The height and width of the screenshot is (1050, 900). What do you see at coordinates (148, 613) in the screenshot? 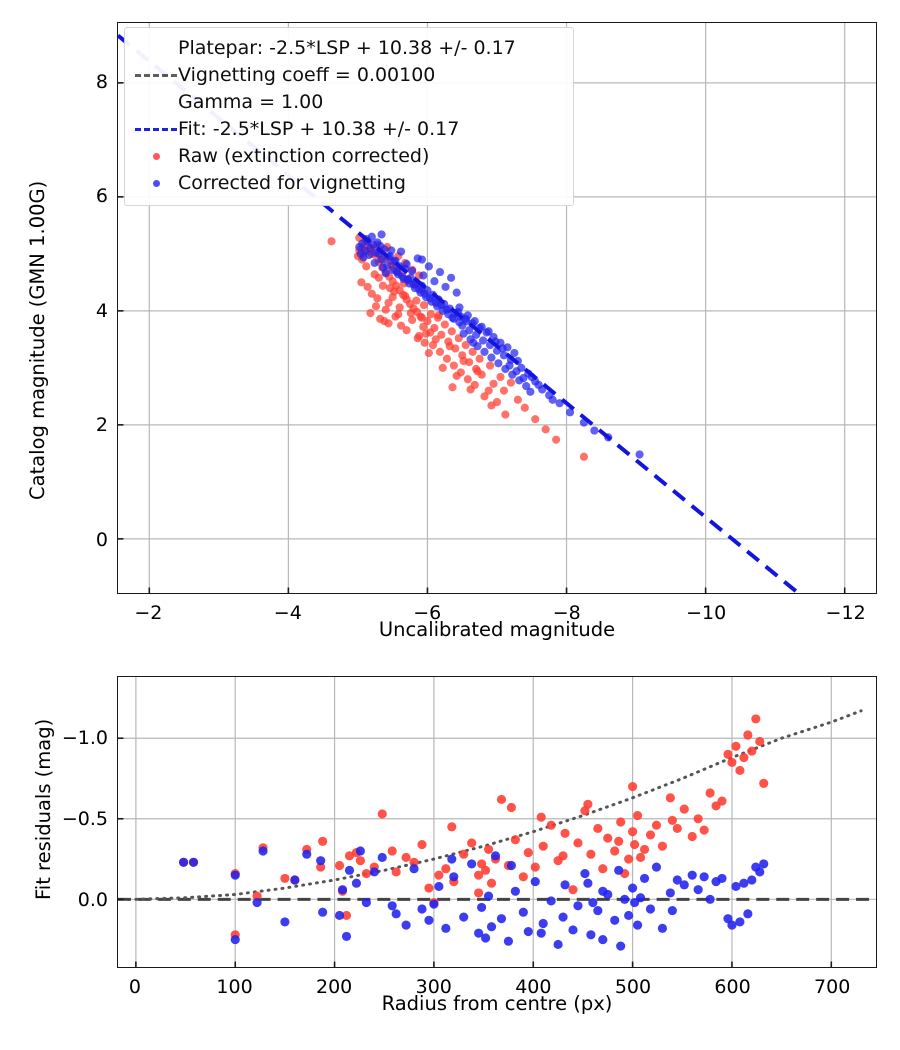
I see `top-xtick-label: −2` at bounding box center [148, 613].